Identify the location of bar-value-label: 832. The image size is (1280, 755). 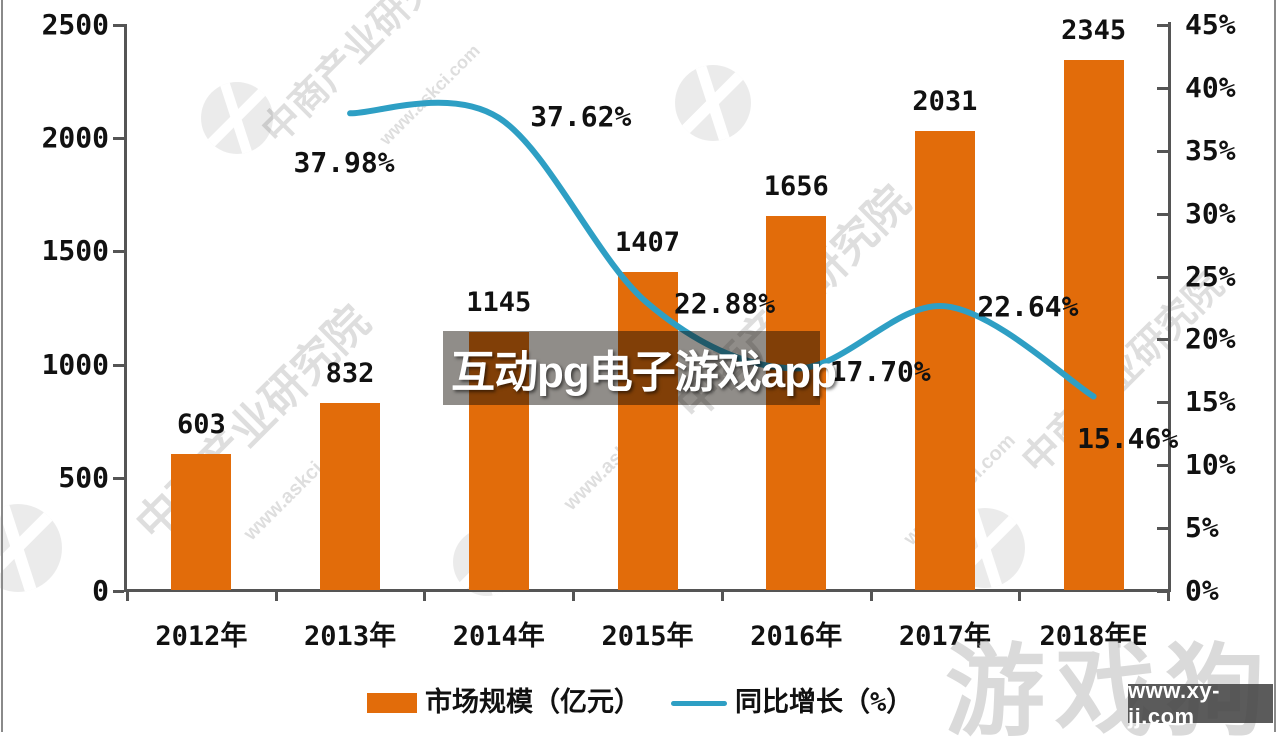
(350, 373).